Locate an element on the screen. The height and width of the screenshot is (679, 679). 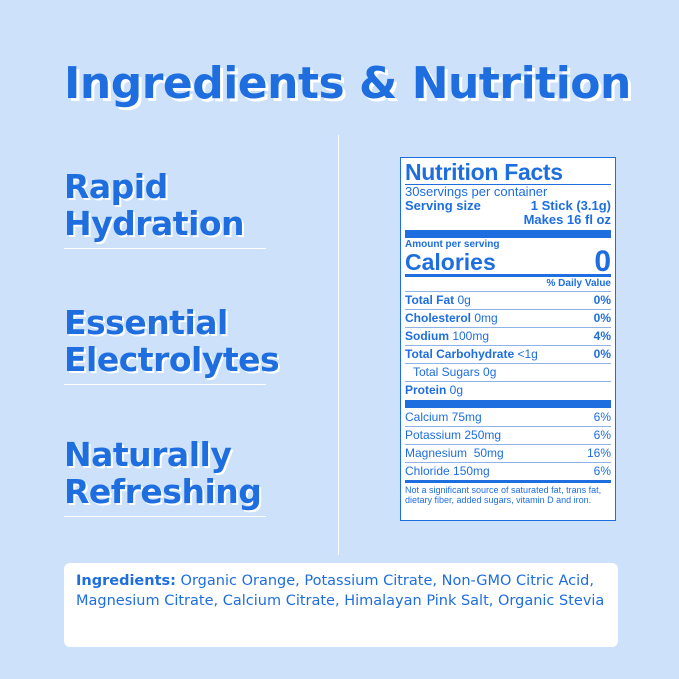
ingredients-label: Ingredients: is located at coordinates (126, 581).